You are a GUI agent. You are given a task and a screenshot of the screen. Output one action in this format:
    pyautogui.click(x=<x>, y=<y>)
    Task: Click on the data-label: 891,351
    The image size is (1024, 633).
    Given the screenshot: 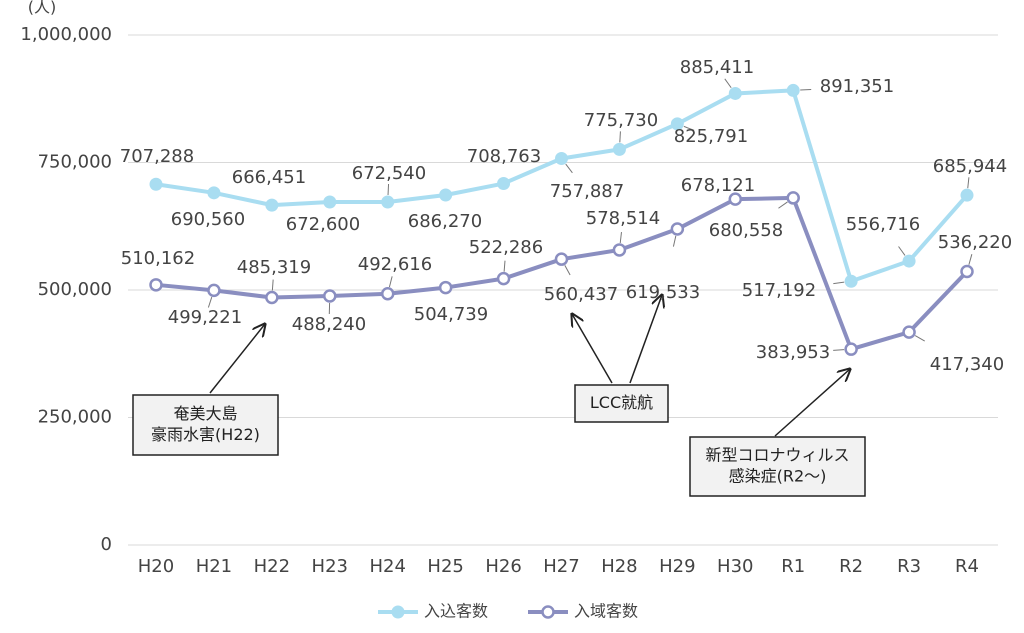 What is the action you would take?
    pyautogui.click(x=857, y=86)
    